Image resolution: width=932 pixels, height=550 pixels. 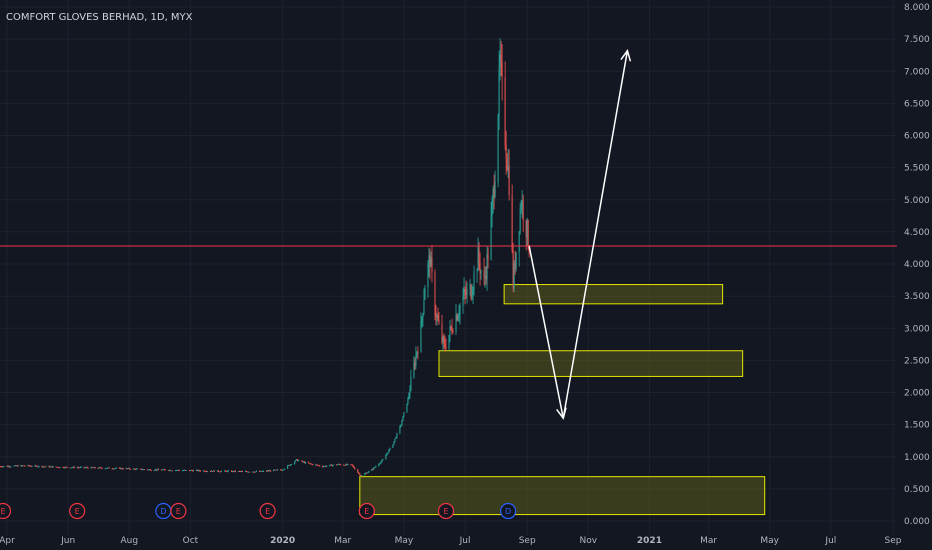 What do you see at coordinates (465, 541) in the screenshot?
I see `x-tick-label: Jul` at bounding box center [465, 541].